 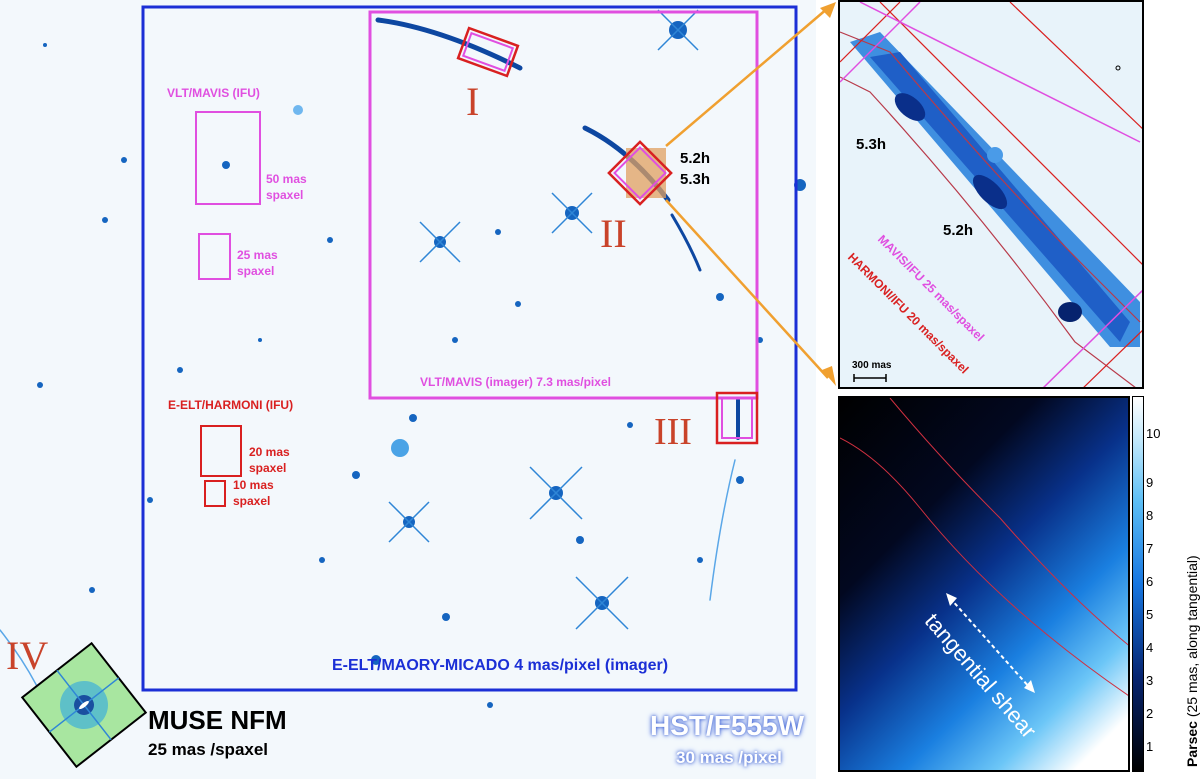 I want to click on harmoni-ifu-10-box, so click(x=215, y=493).